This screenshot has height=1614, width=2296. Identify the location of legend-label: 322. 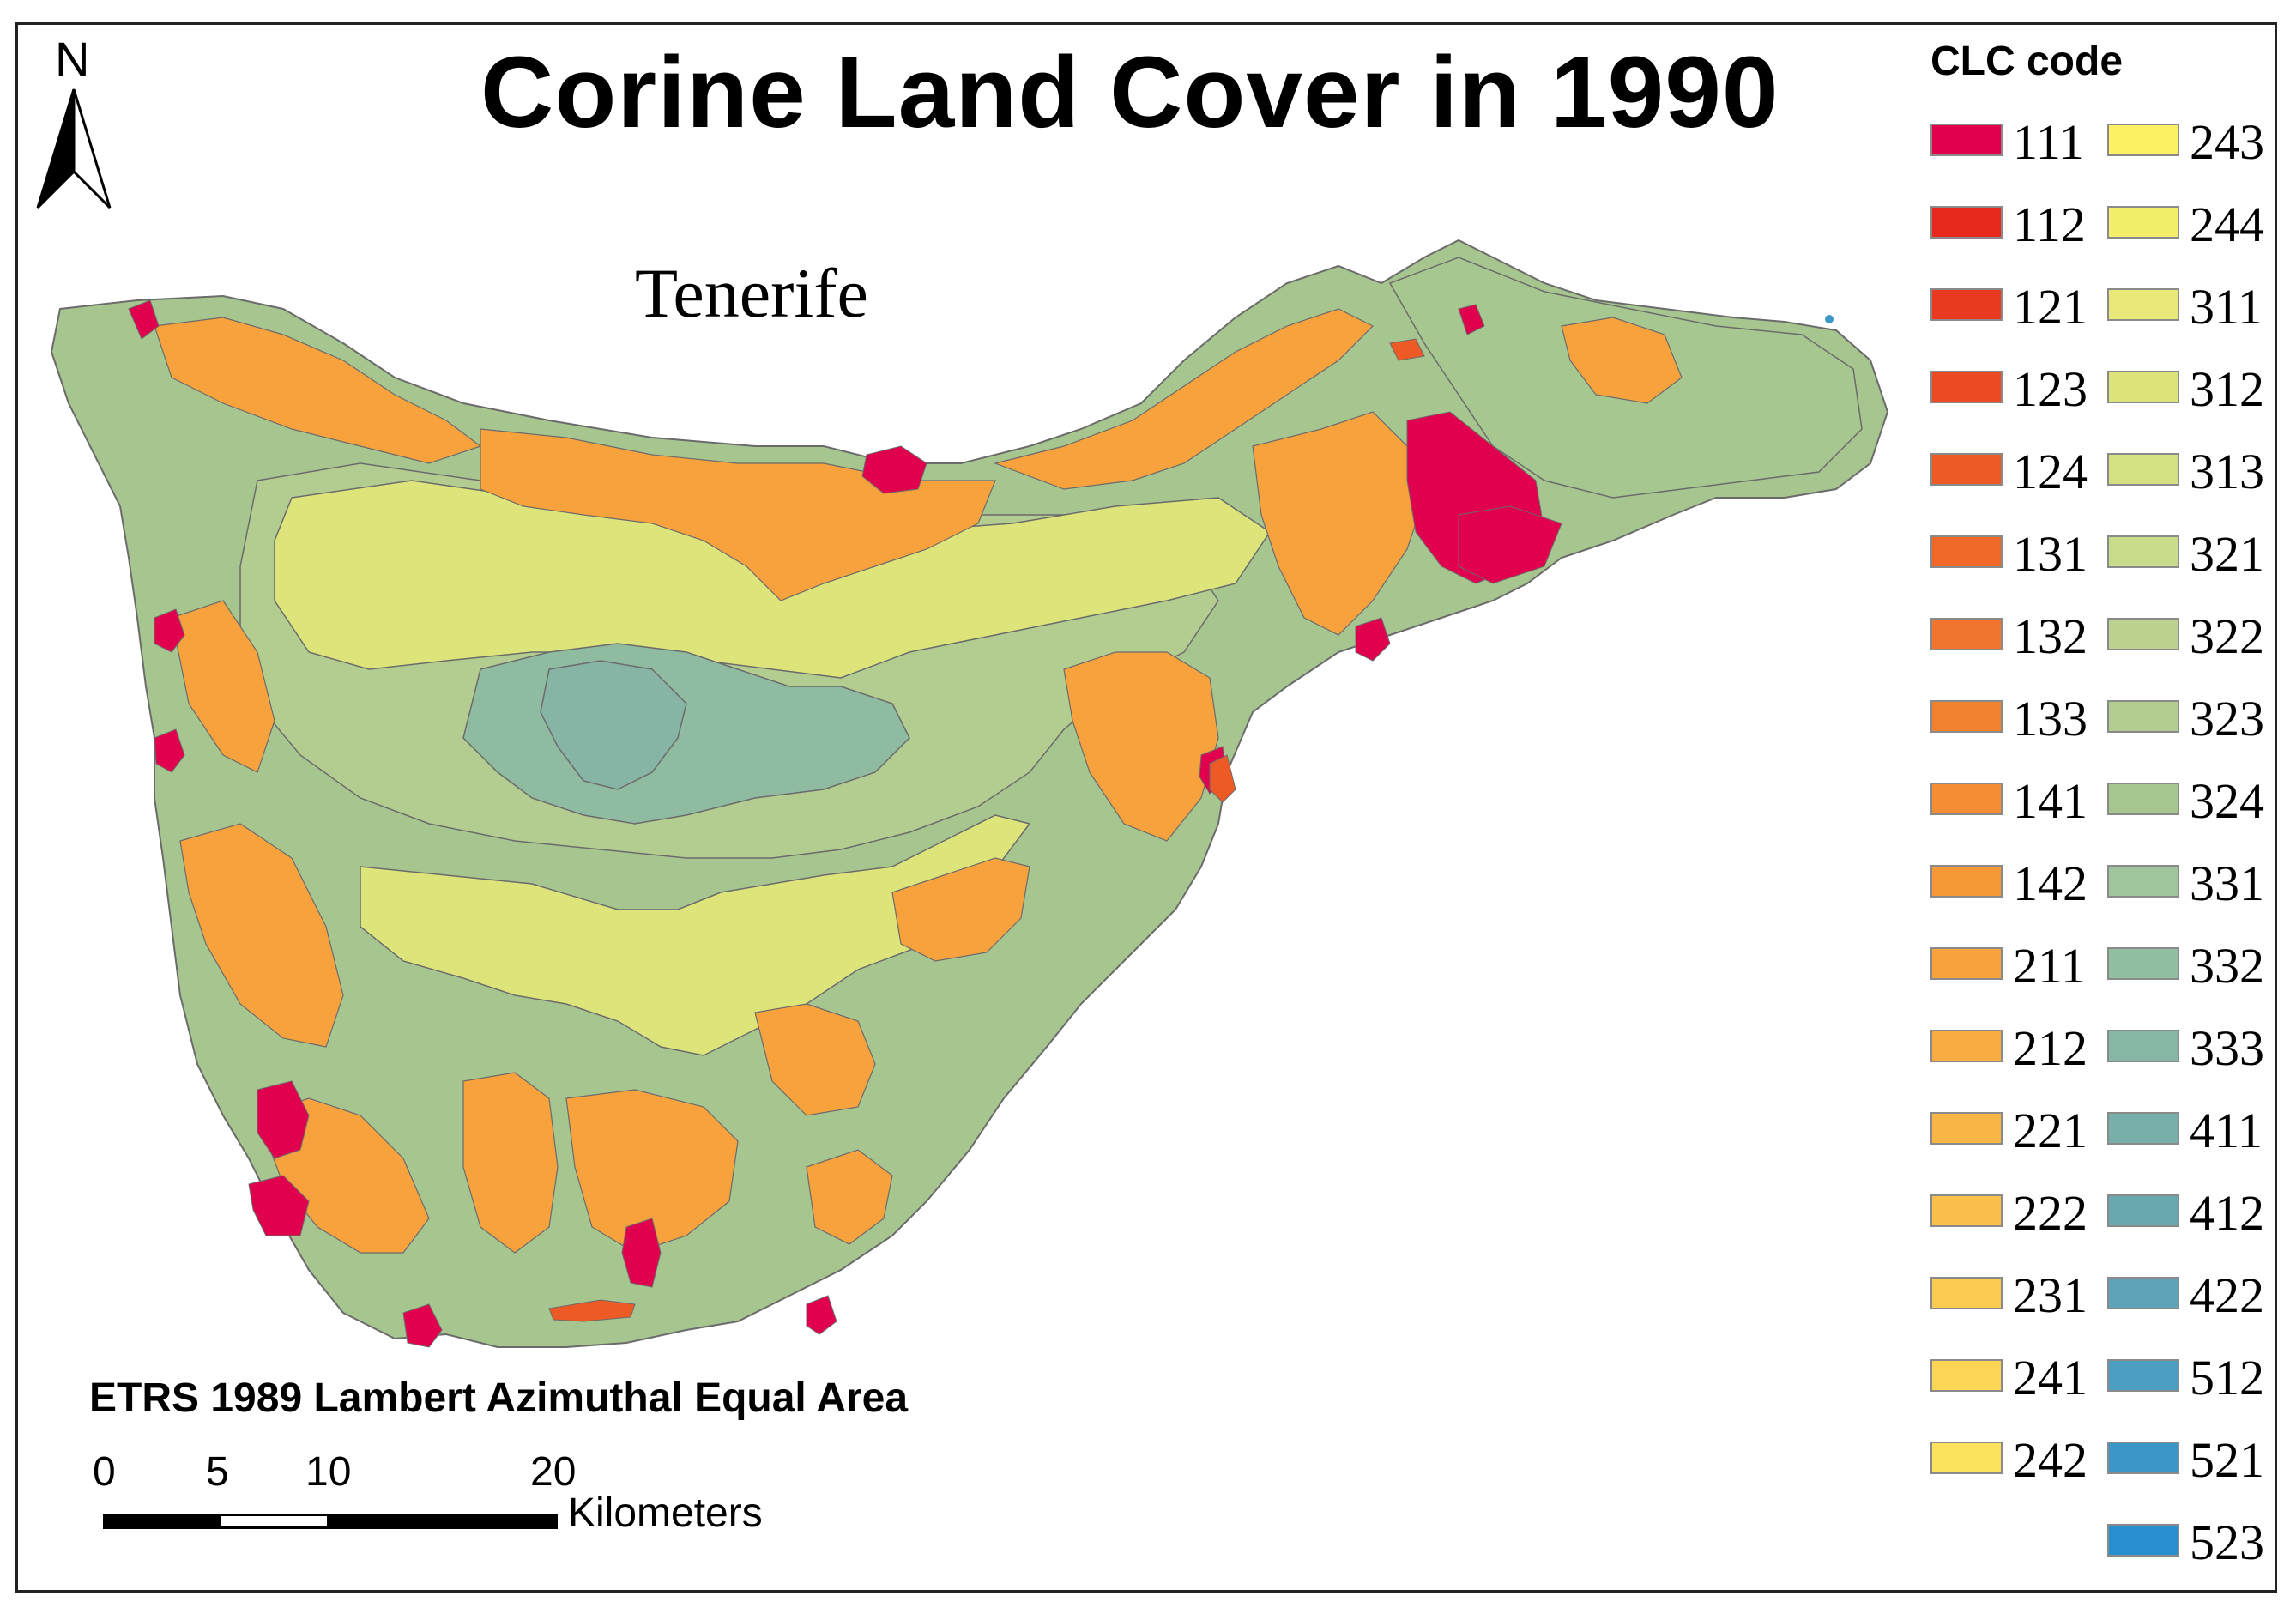
(2227, 636).